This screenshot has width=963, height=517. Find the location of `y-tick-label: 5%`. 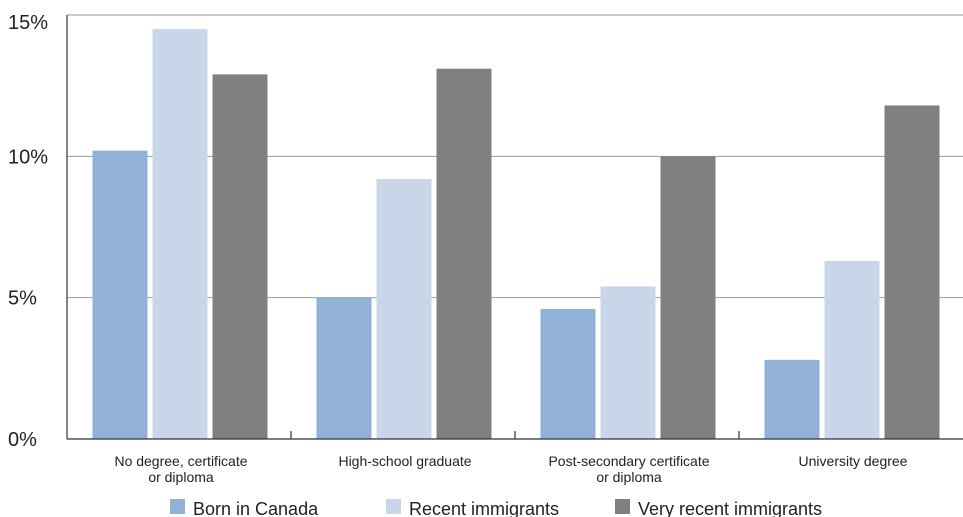

y-tick-label: 5% is located at coordinates (22, 299).